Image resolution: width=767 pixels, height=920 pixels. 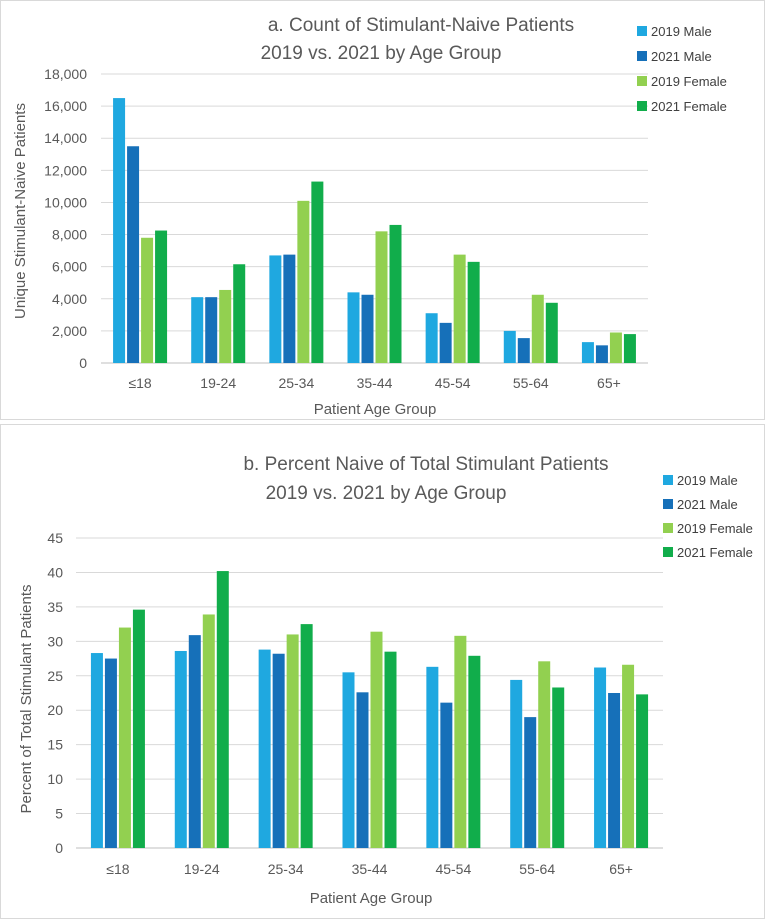 What do you see at coordinates (707, 480) in the screenshot?
I see `chart-b-legend-label: 2019 Male` at bounding box center [707, 480].